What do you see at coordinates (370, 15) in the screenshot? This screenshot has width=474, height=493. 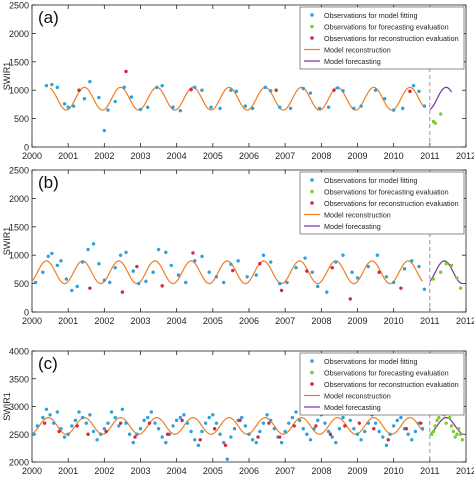 I see `legend-fitting-label: Observations for model fitting` at bounding box center [370, 15].